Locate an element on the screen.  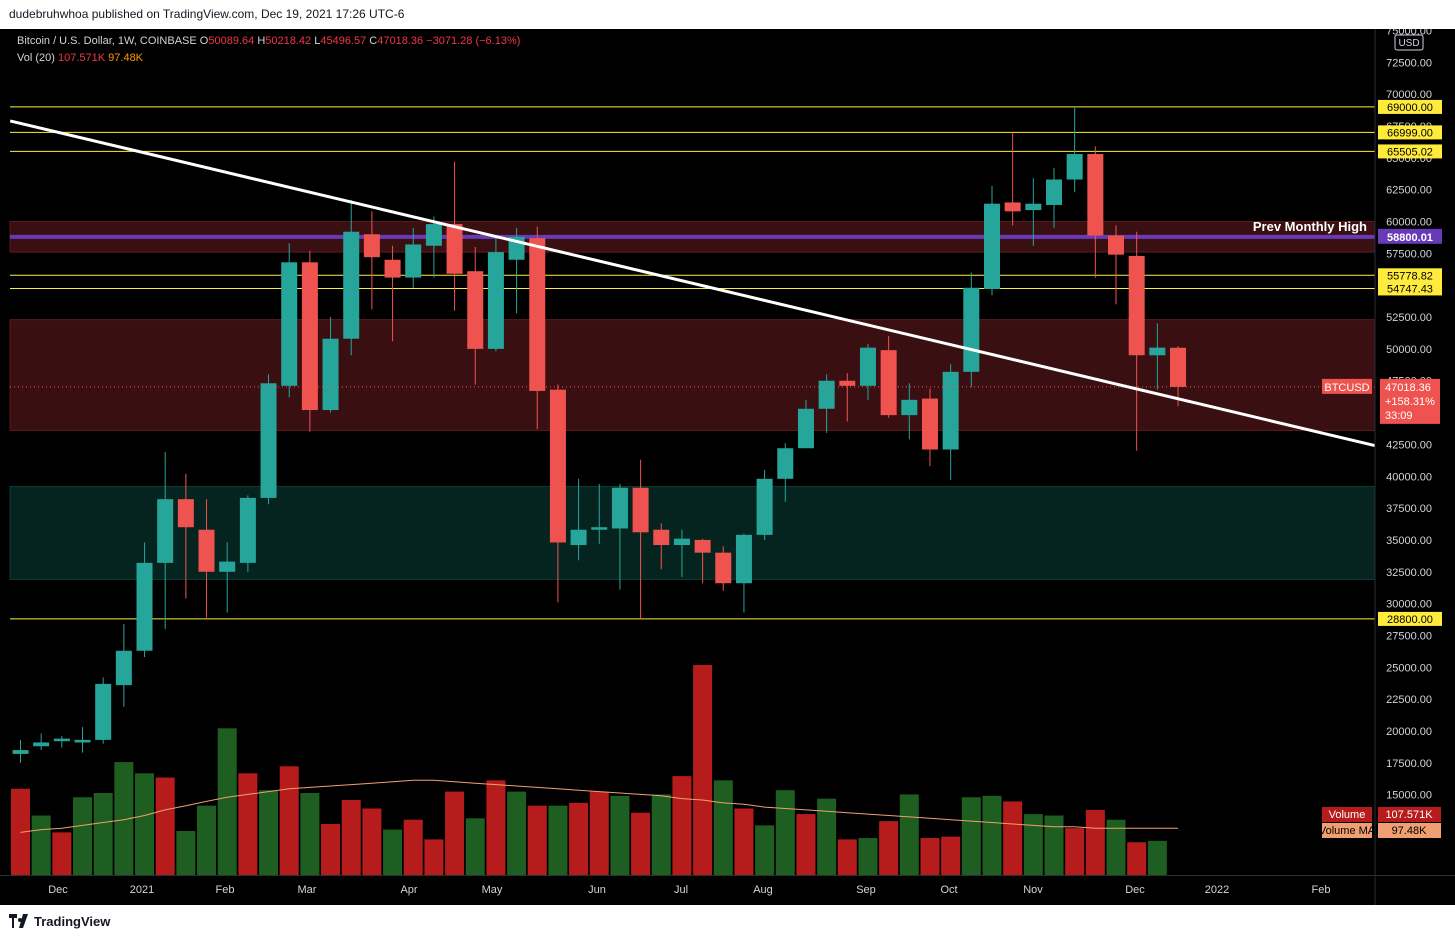
x-tick-label: Feb is located at coordinates (1321, 890).